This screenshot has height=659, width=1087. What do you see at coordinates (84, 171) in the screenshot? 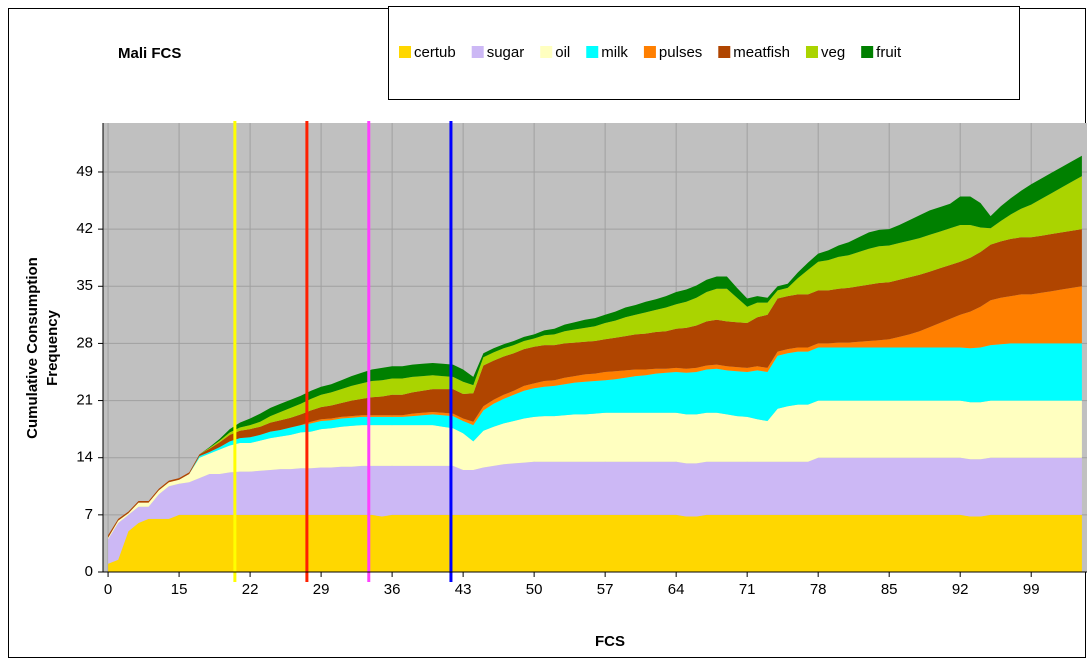
I see `y-tick-label: 49` at bounding box center [84, 171].